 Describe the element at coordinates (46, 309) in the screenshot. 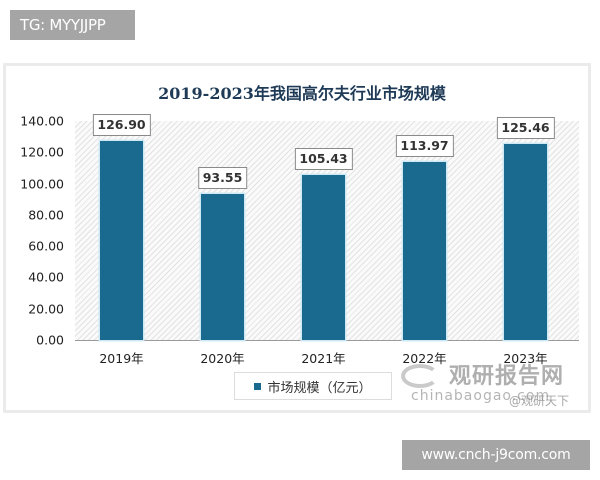

I see `y-tick-label: 20.00` at that location.